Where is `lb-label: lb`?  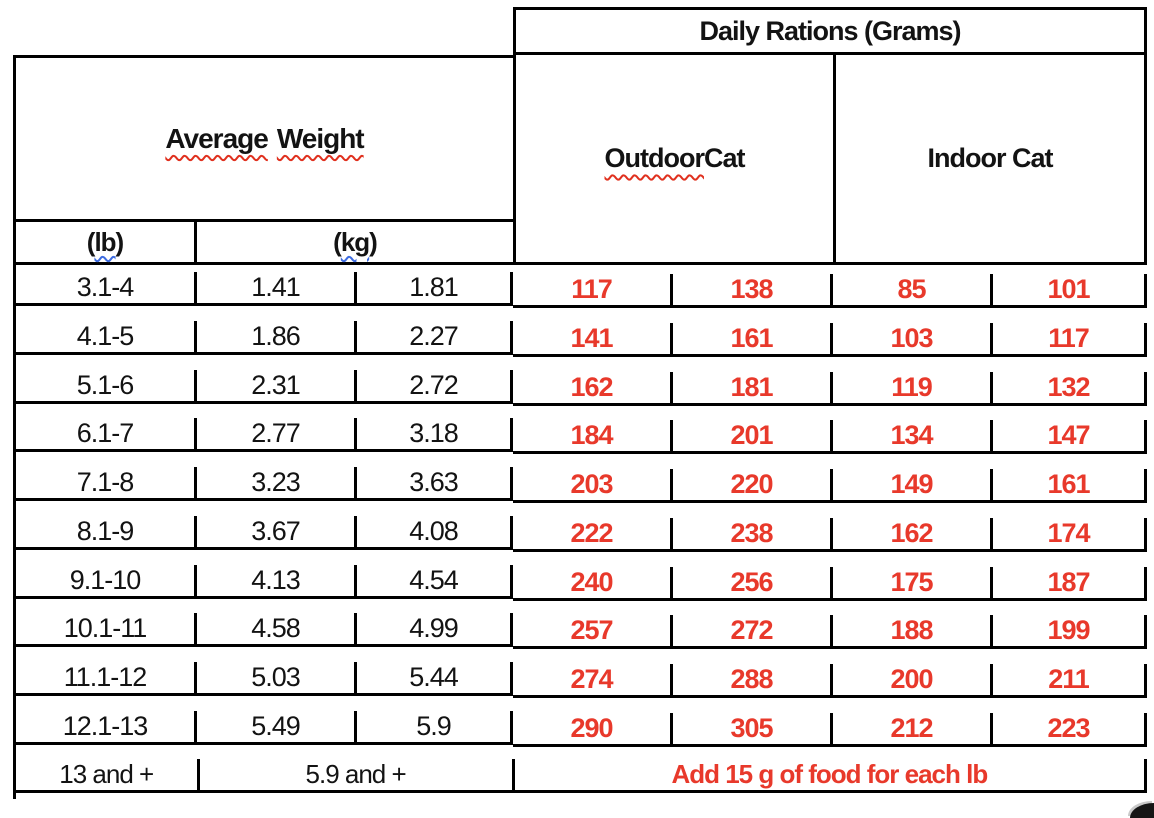 lb-label: lb is located at coordinates (105, 241).